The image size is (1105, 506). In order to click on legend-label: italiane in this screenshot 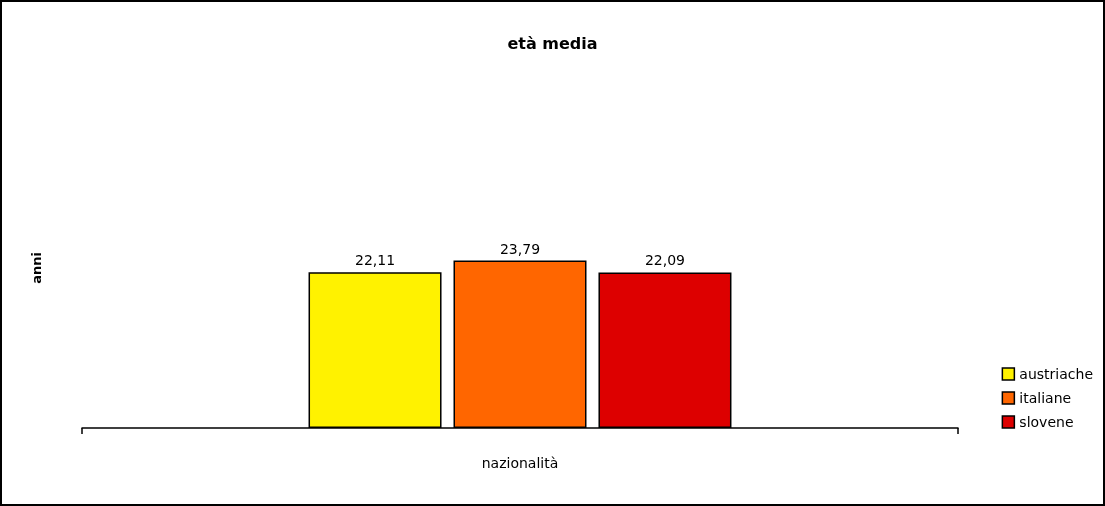, I will do `click(1045, 398)`.